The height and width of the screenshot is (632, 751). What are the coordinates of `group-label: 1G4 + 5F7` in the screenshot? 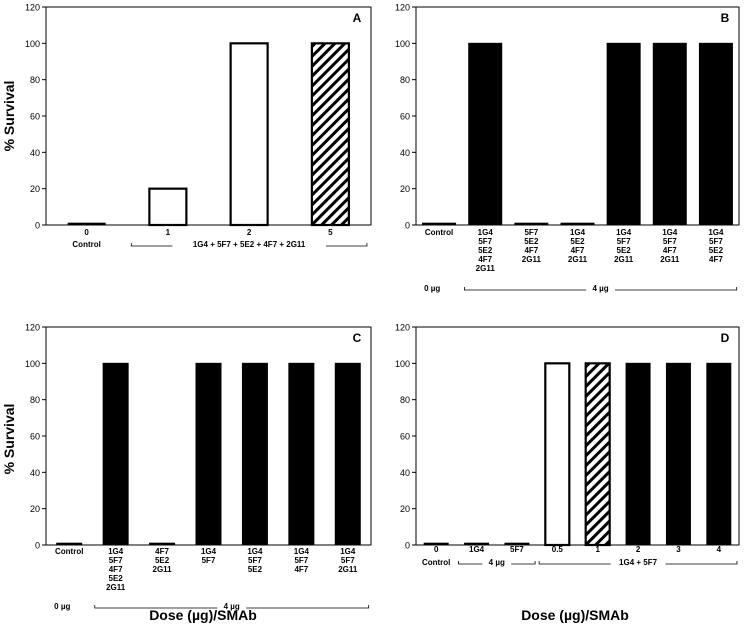 It's located at (638, 562).